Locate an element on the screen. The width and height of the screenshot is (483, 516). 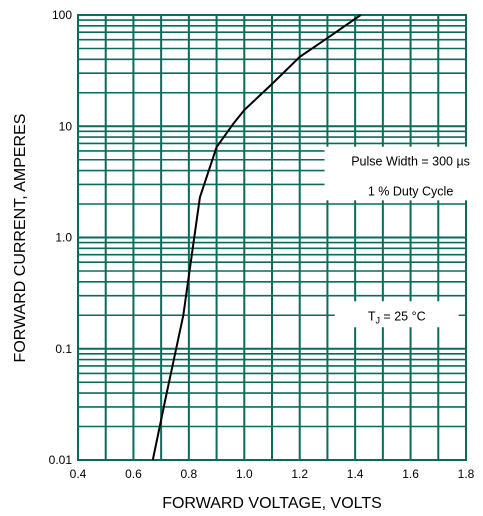
x-tick-label: 1.0 is located at coordinates (244, 474).